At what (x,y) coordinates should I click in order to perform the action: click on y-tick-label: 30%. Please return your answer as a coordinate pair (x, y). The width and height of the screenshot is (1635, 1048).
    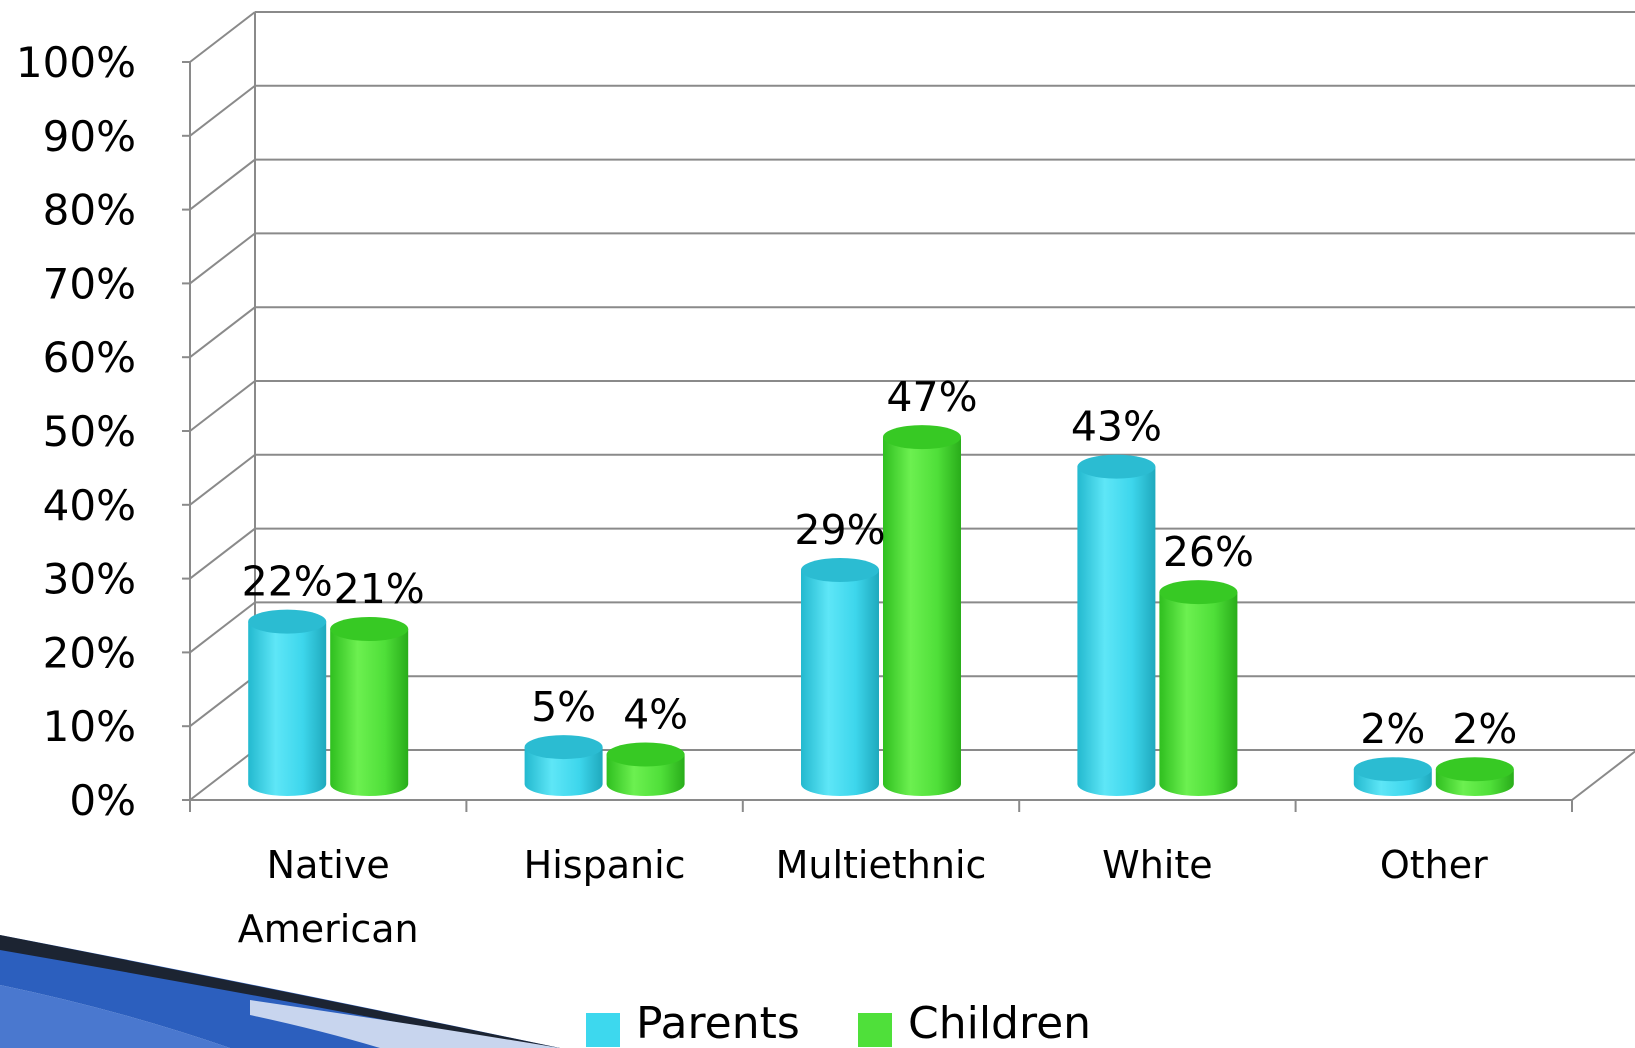
    Looking at the image, I should click on (89, 579).